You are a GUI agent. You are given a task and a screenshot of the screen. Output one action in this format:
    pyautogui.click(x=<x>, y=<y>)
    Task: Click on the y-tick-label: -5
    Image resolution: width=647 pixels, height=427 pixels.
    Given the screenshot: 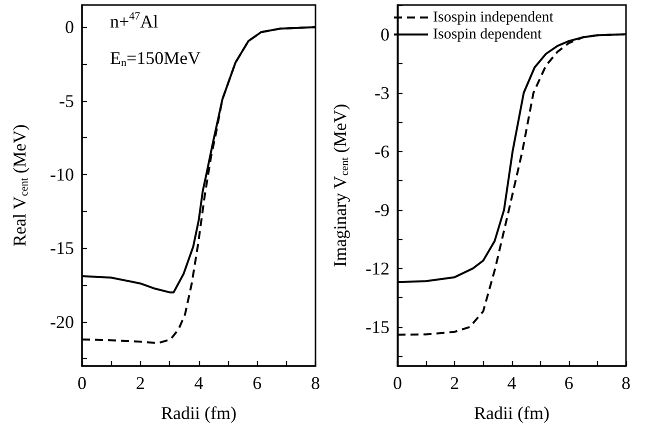 What is the action you would take?
    pyautogui.click(x=66, y=100)
    